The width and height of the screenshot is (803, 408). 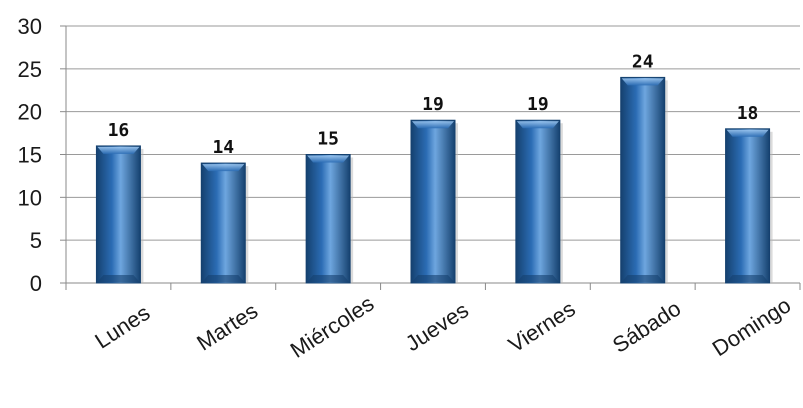 I want to click on x-tick-label: Sábado, so click(x=646, y=327).